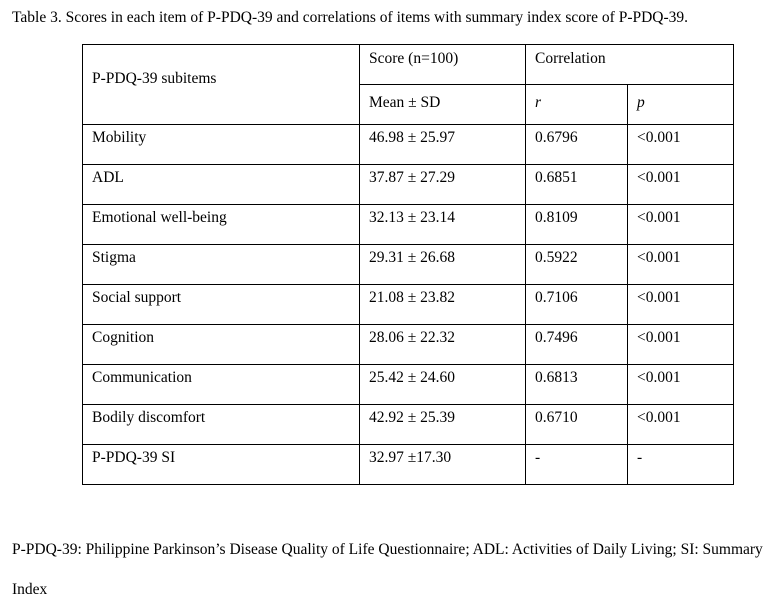  Describe the element at coordinates (221, 144) in the screenshot. I see `cell-subitem: Mobility` at that location.